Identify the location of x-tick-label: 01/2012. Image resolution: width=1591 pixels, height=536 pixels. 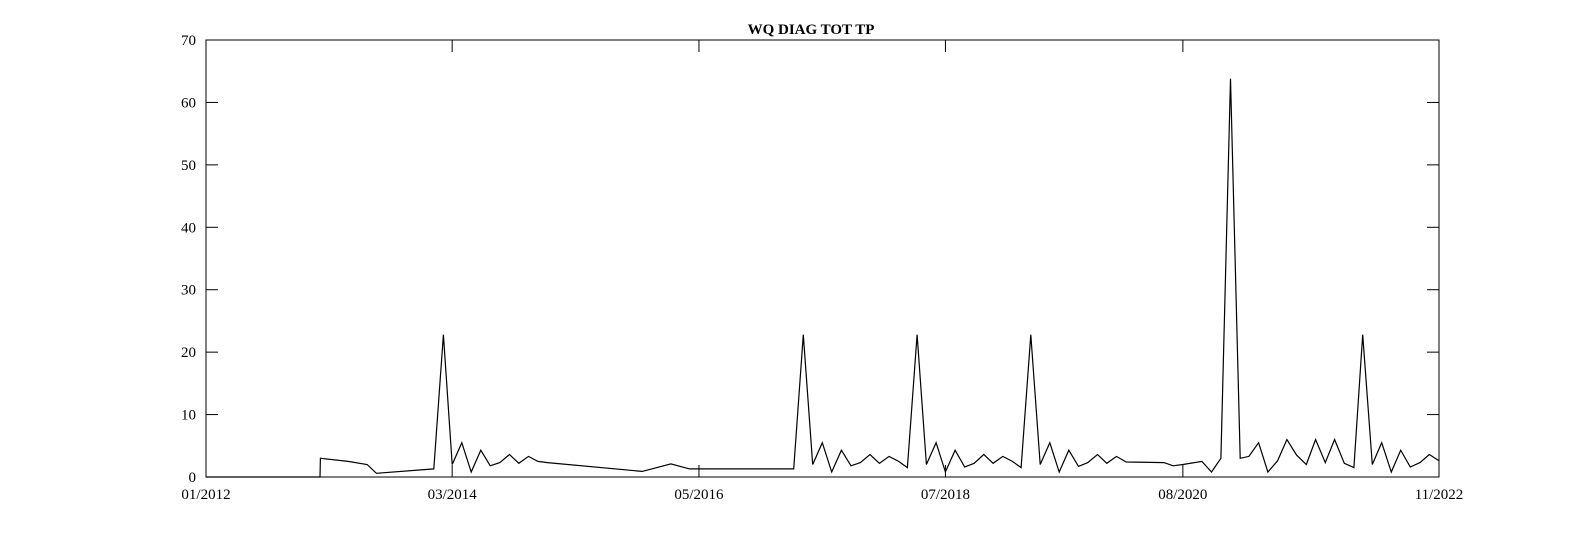
(205, 495).